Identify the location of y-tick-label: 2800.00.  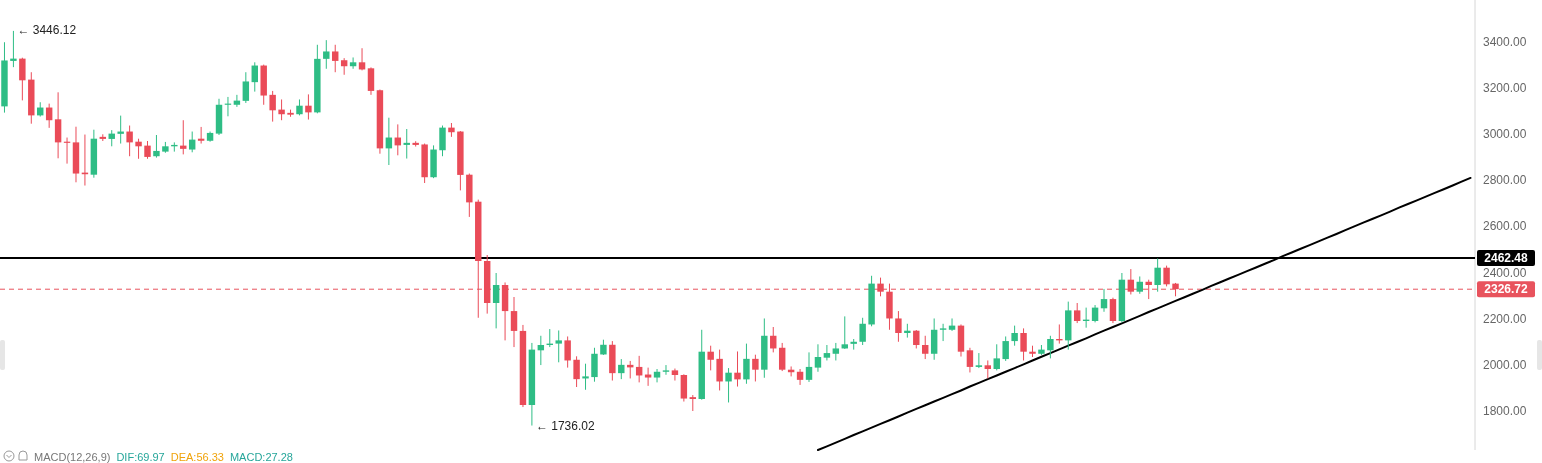
(1505, 180).